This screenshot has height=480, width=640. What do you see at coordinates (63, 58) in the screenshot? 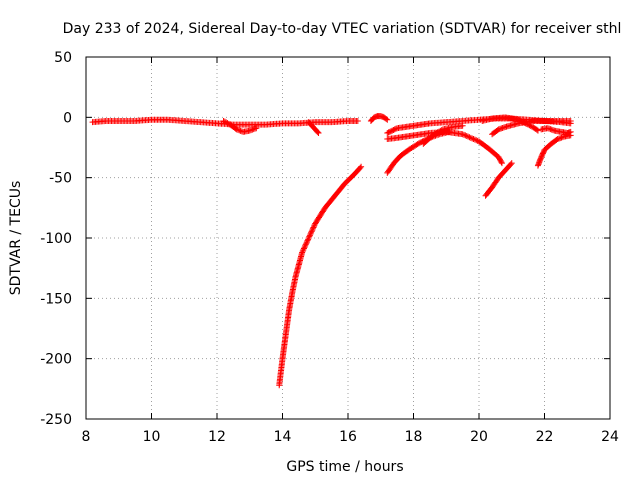
I see `y-tick-label: 50` at bounding box center [63, 58].